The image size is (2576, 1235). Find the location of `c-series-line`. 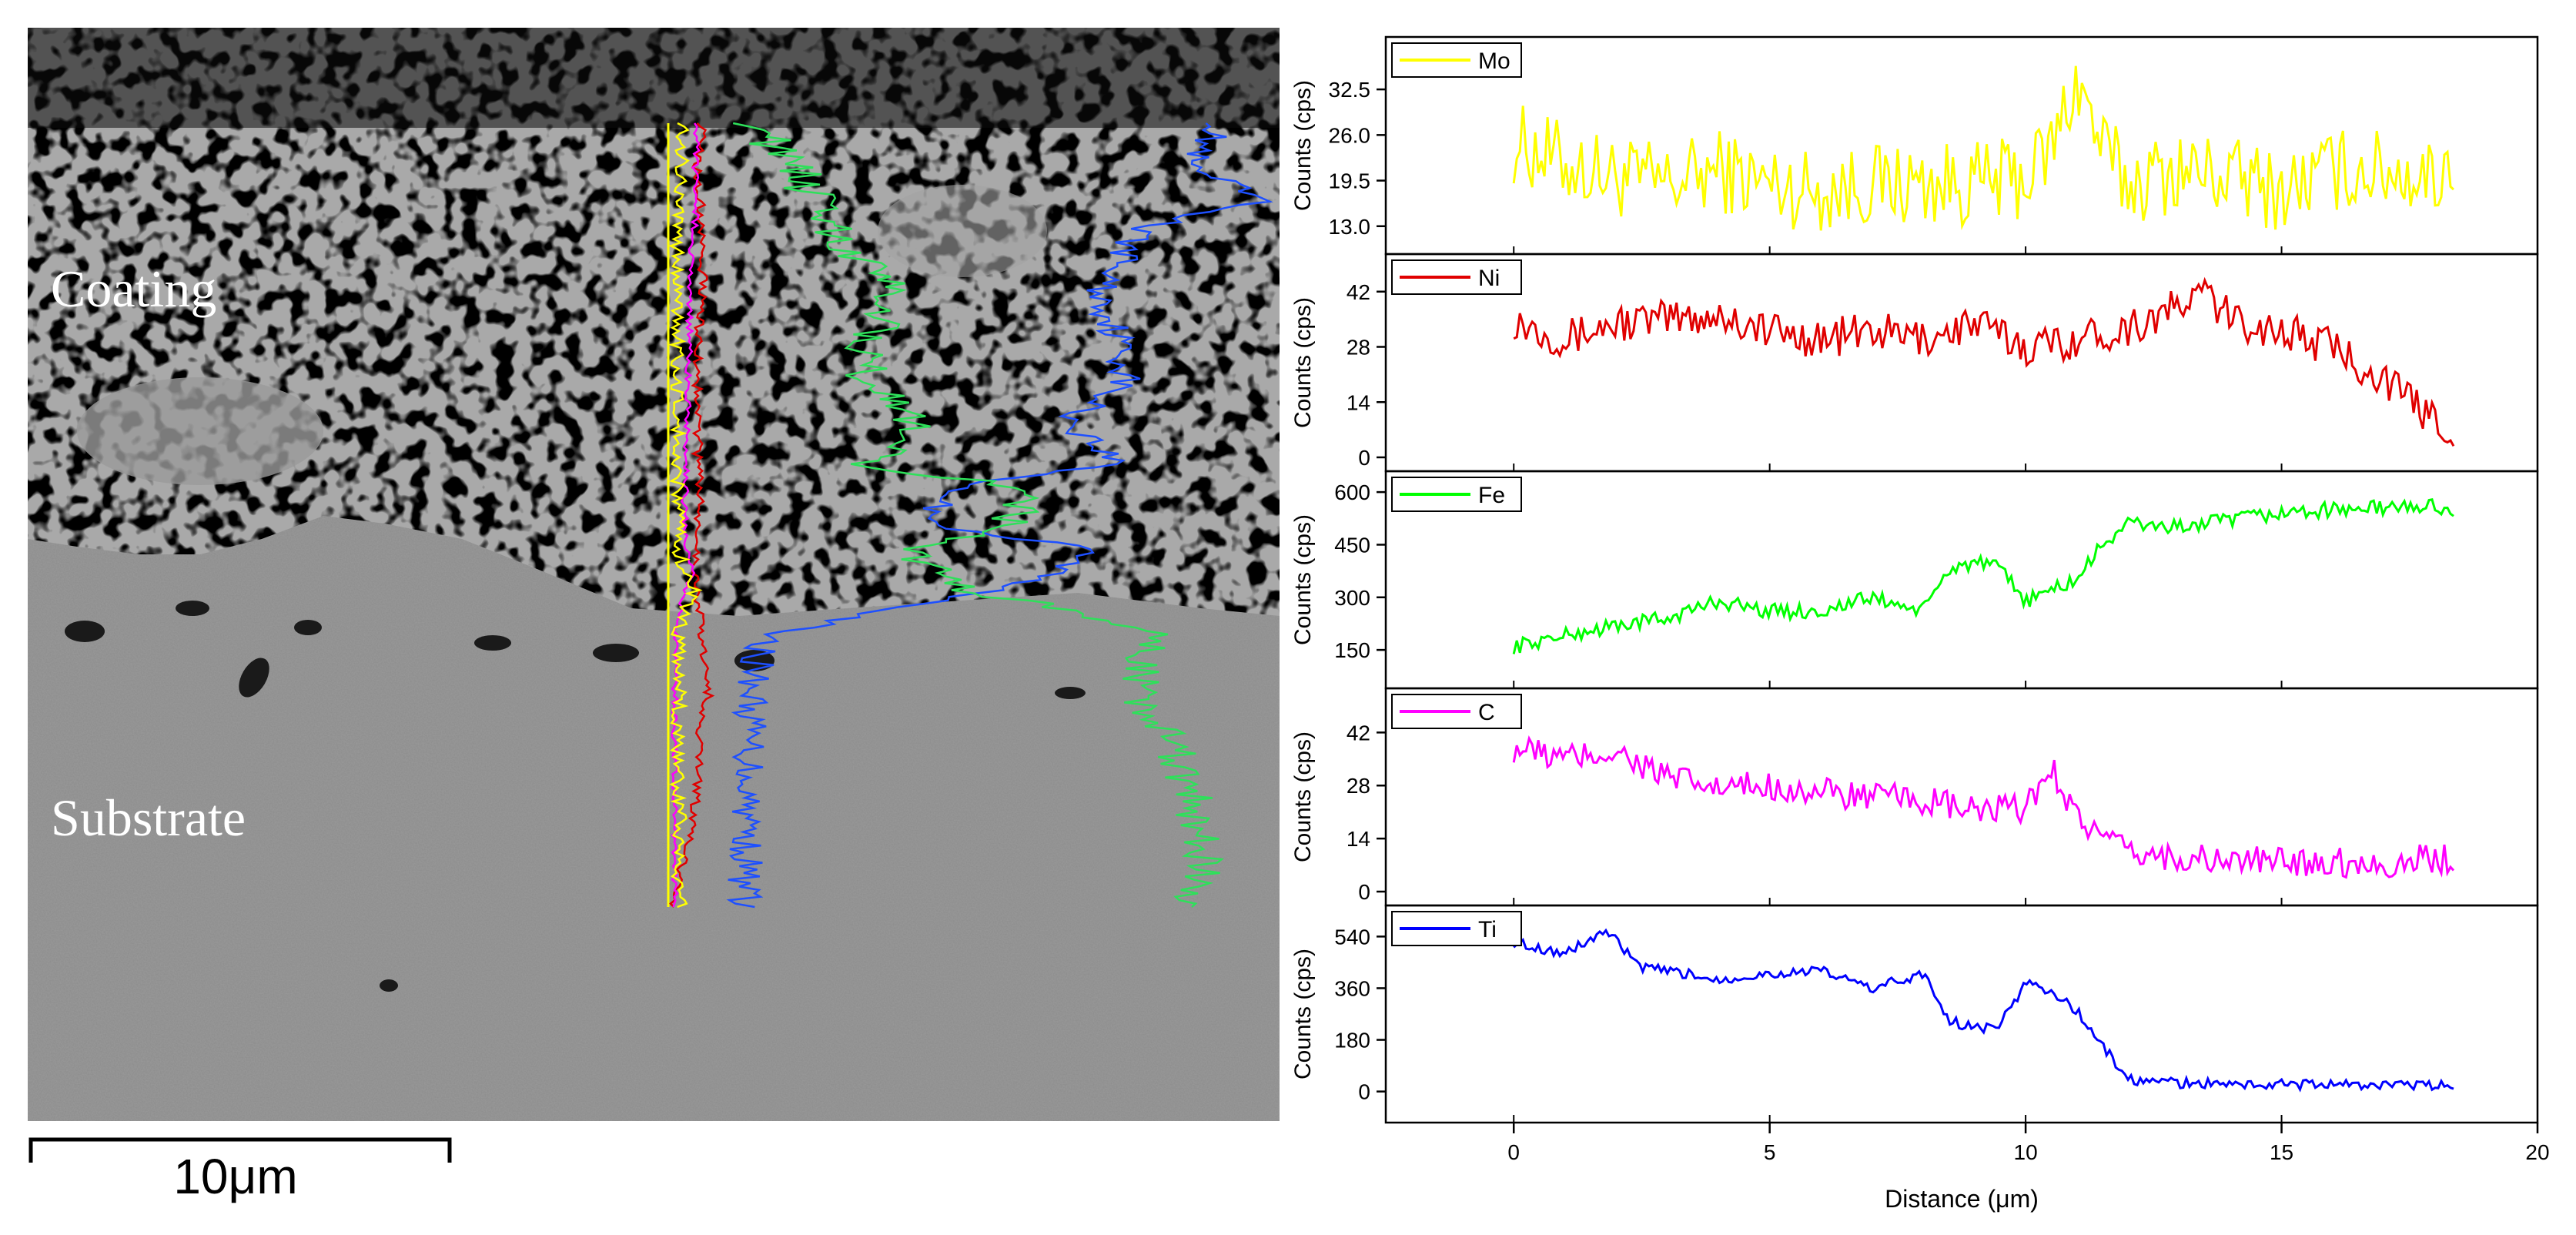

c-series-line is located at coordinates (1983, 807).